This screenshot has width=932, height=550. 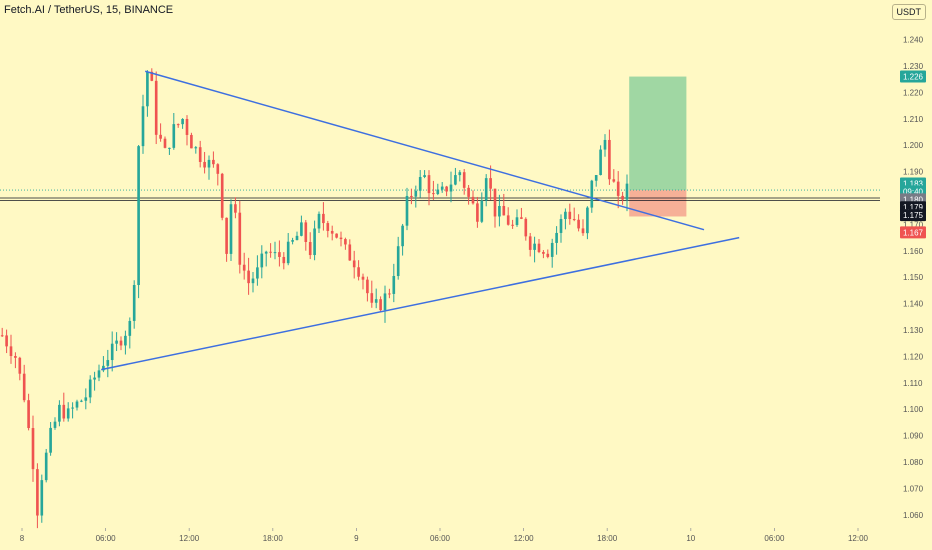 I want to click on y-tick-label: 1.210, so click(x=913, y=119).